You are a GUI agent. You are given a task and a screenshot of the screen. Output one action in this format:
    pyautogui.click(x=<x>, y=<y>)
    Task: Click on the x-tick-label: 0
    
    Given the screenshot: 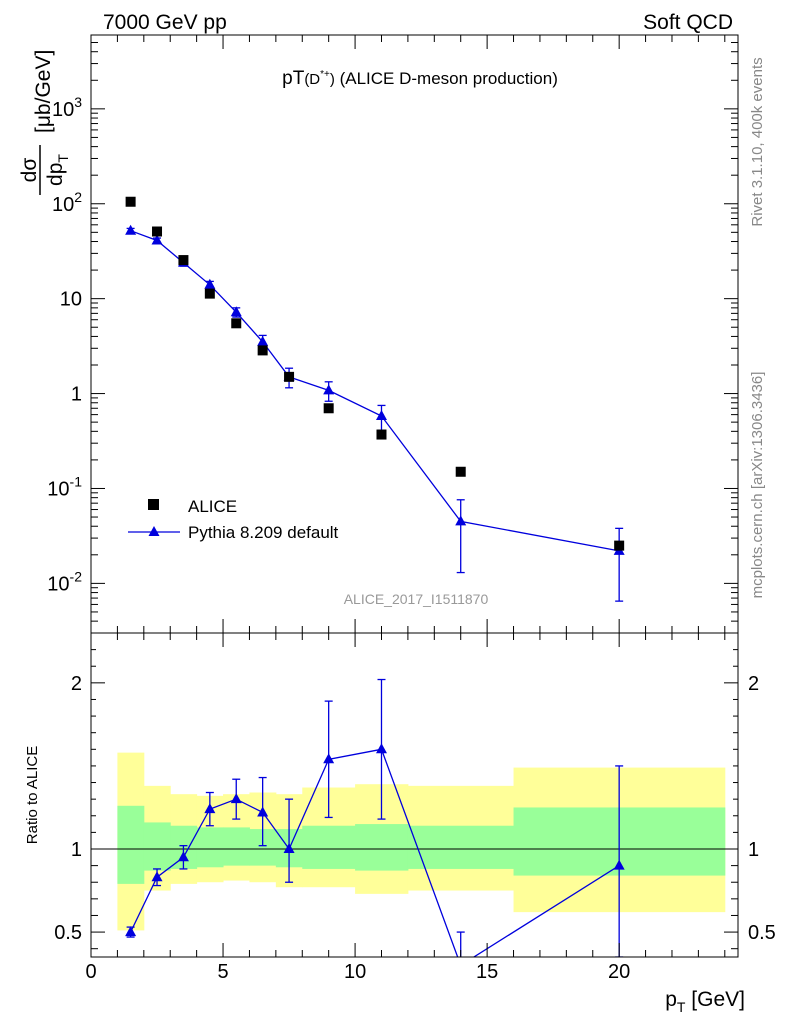 What is the action you would take?
    pyautogui.click(x=90, y=972)
    